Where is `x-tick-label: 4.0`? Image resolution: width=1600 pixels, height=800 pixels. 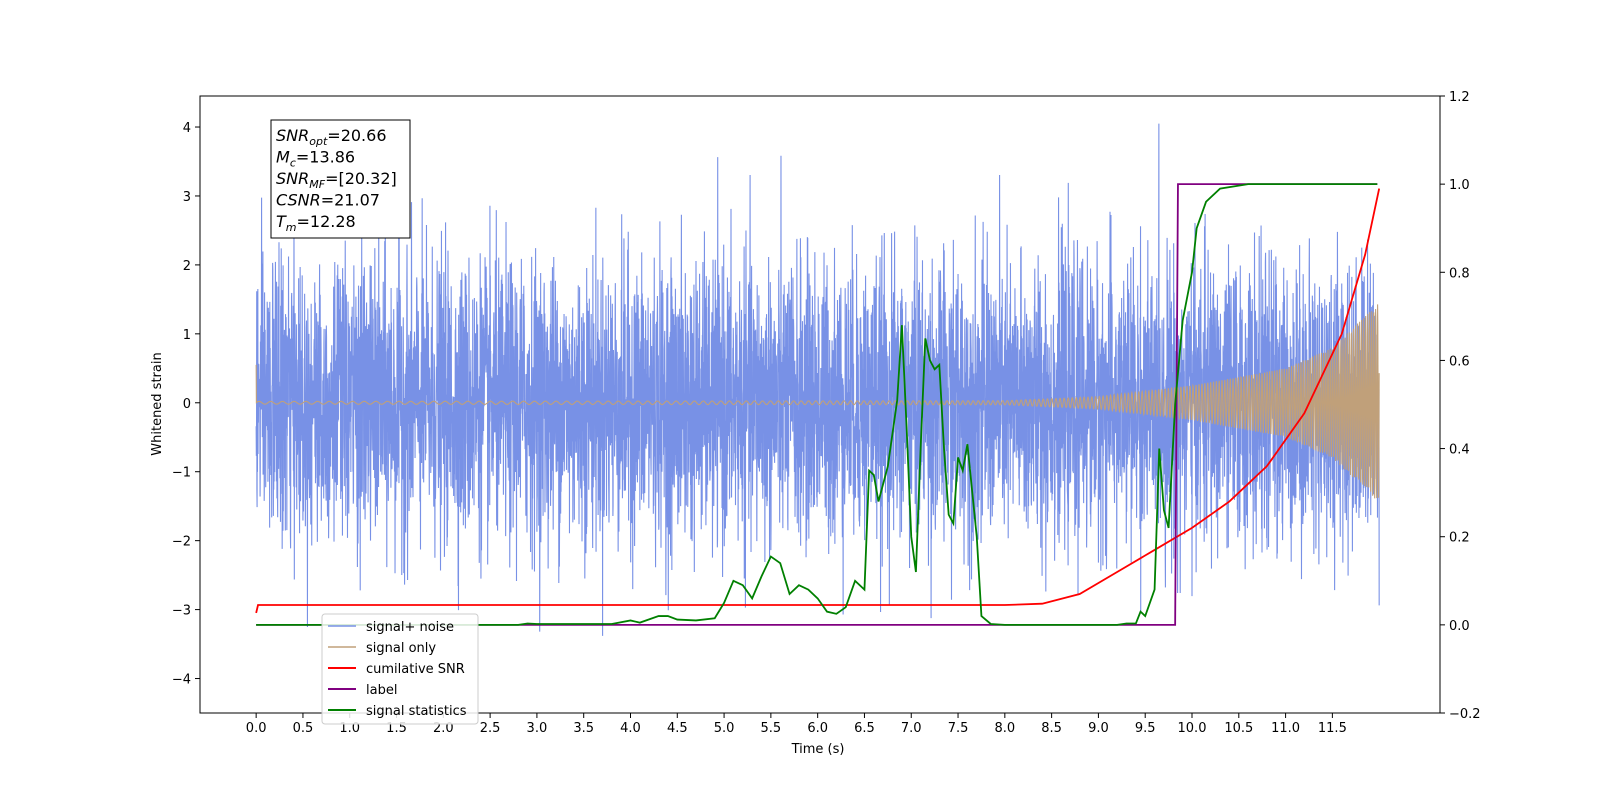 x-tick-label: 4.0 is located at coordinates (630, 728).